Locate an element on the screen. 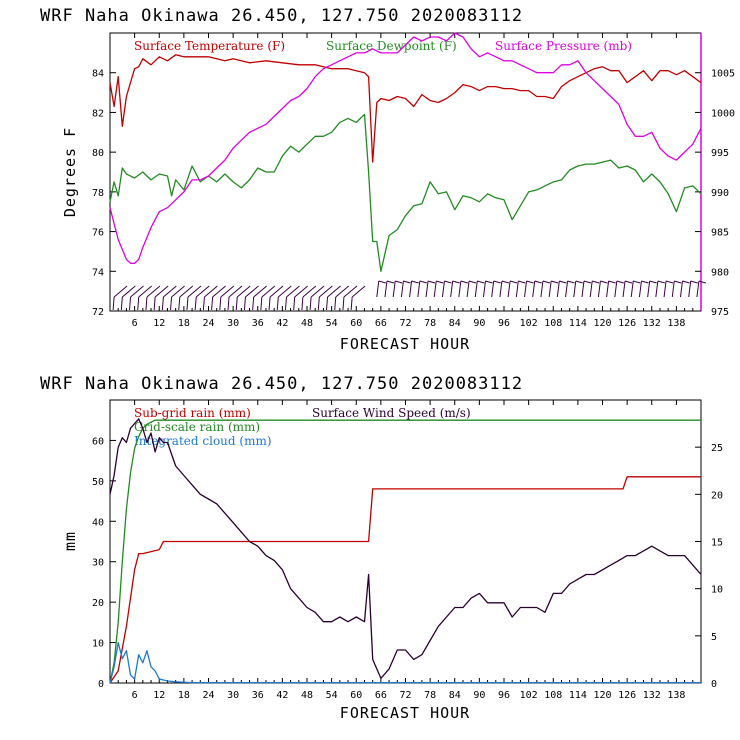 Image resolution: width=740 pixels, height=740 pixels. y-tick-label: 76 is located at coordinates (98, 233).